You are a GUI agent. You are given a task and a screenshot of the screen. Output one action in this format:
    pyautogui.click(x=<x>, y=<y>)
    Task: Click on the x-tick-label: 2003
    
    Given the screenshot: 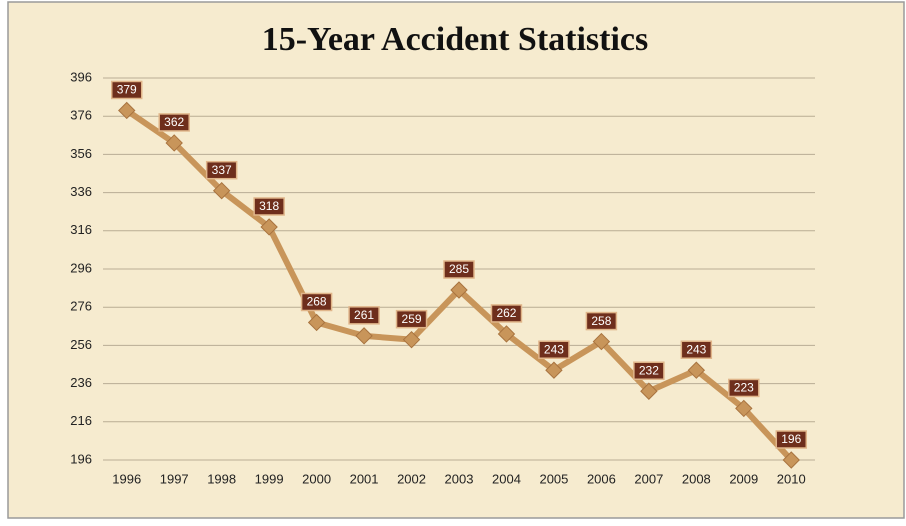 What is the action you would take?
    pyautogui.click(x=459, y=478)
    